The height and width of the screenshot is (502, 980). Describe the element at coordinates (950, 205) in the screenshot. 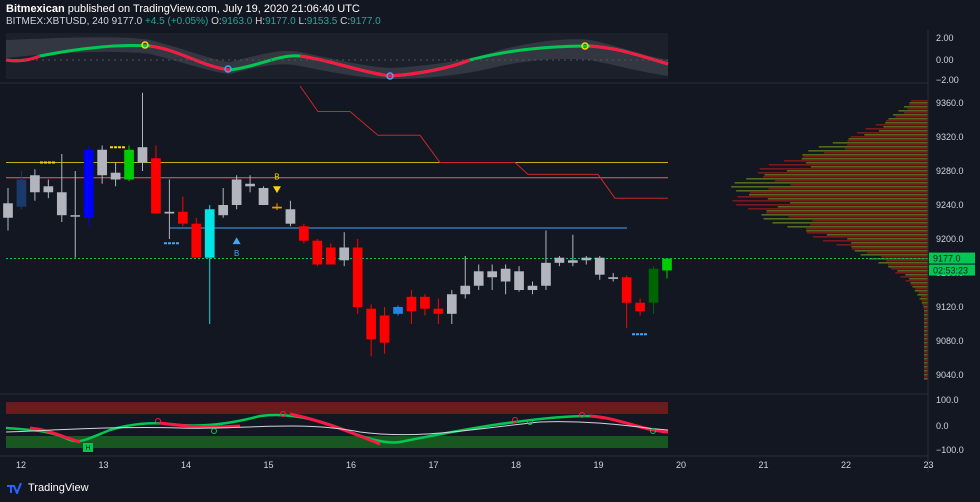

I see `y-tick-label: 9240.0` at that location.